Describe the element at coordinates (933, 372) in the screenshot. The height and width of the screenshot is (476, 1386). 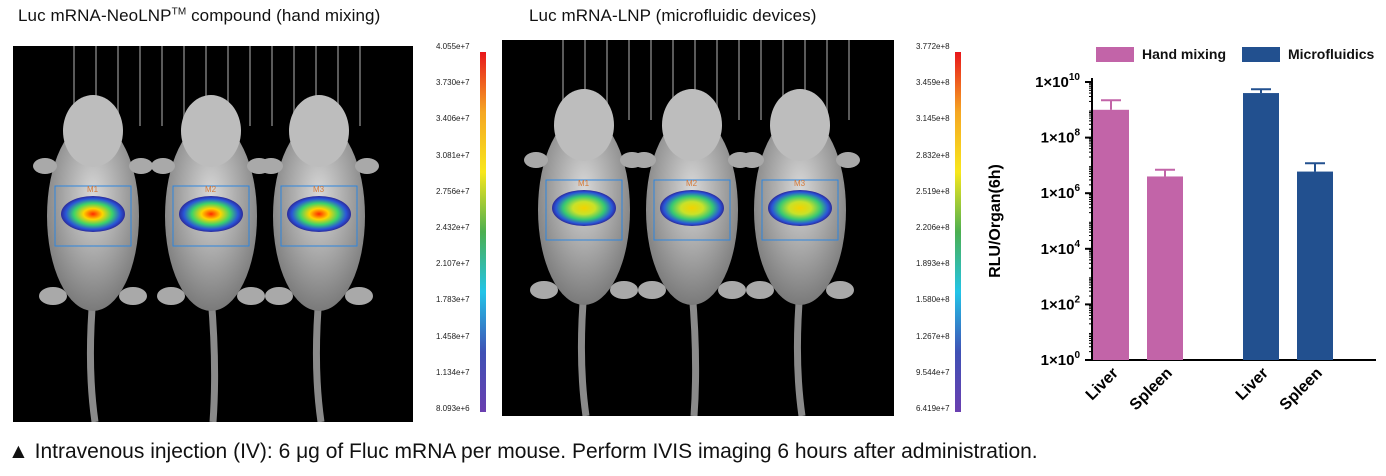
I see `microfluidic-scale-label: 9.544e+7` at that location.